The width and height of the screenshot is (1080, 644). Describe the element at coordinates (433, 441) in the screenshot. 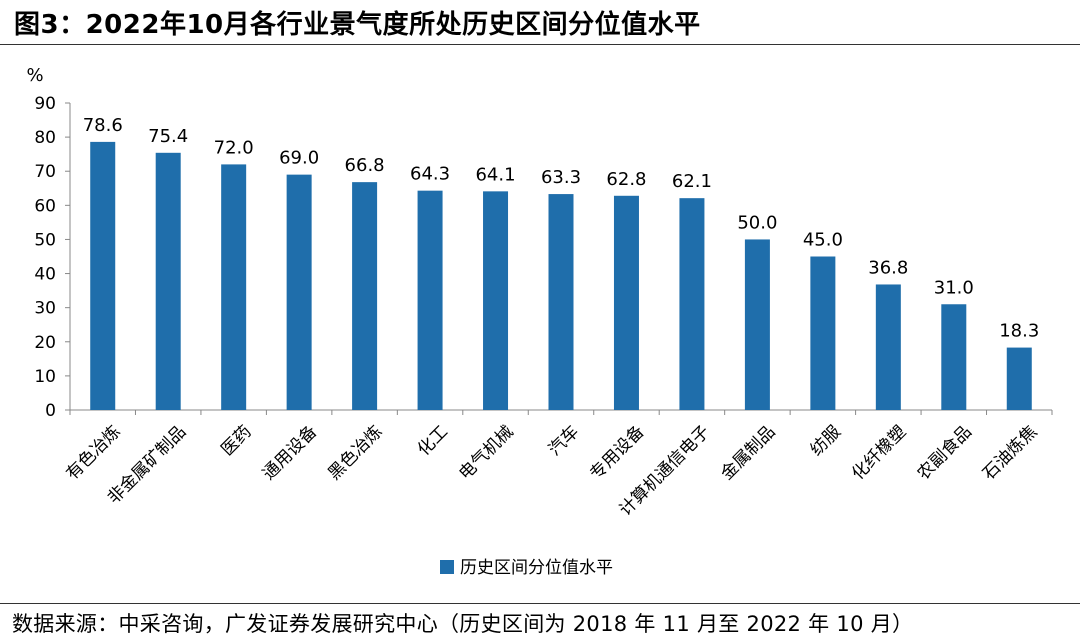

I see `x-tick-label: 化工` at that location.